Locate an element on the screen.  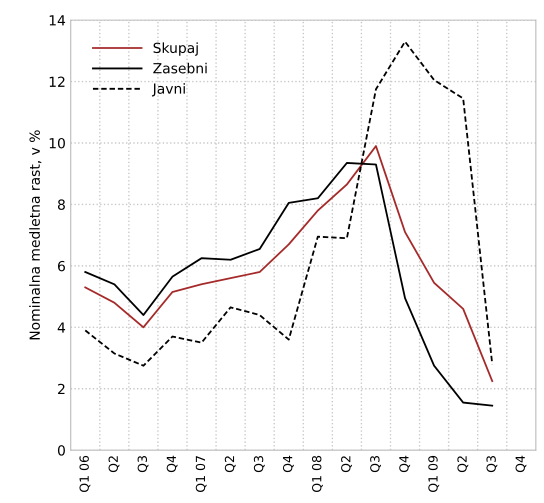
y-tick-label: 14 is located at coordinates (58, 20).